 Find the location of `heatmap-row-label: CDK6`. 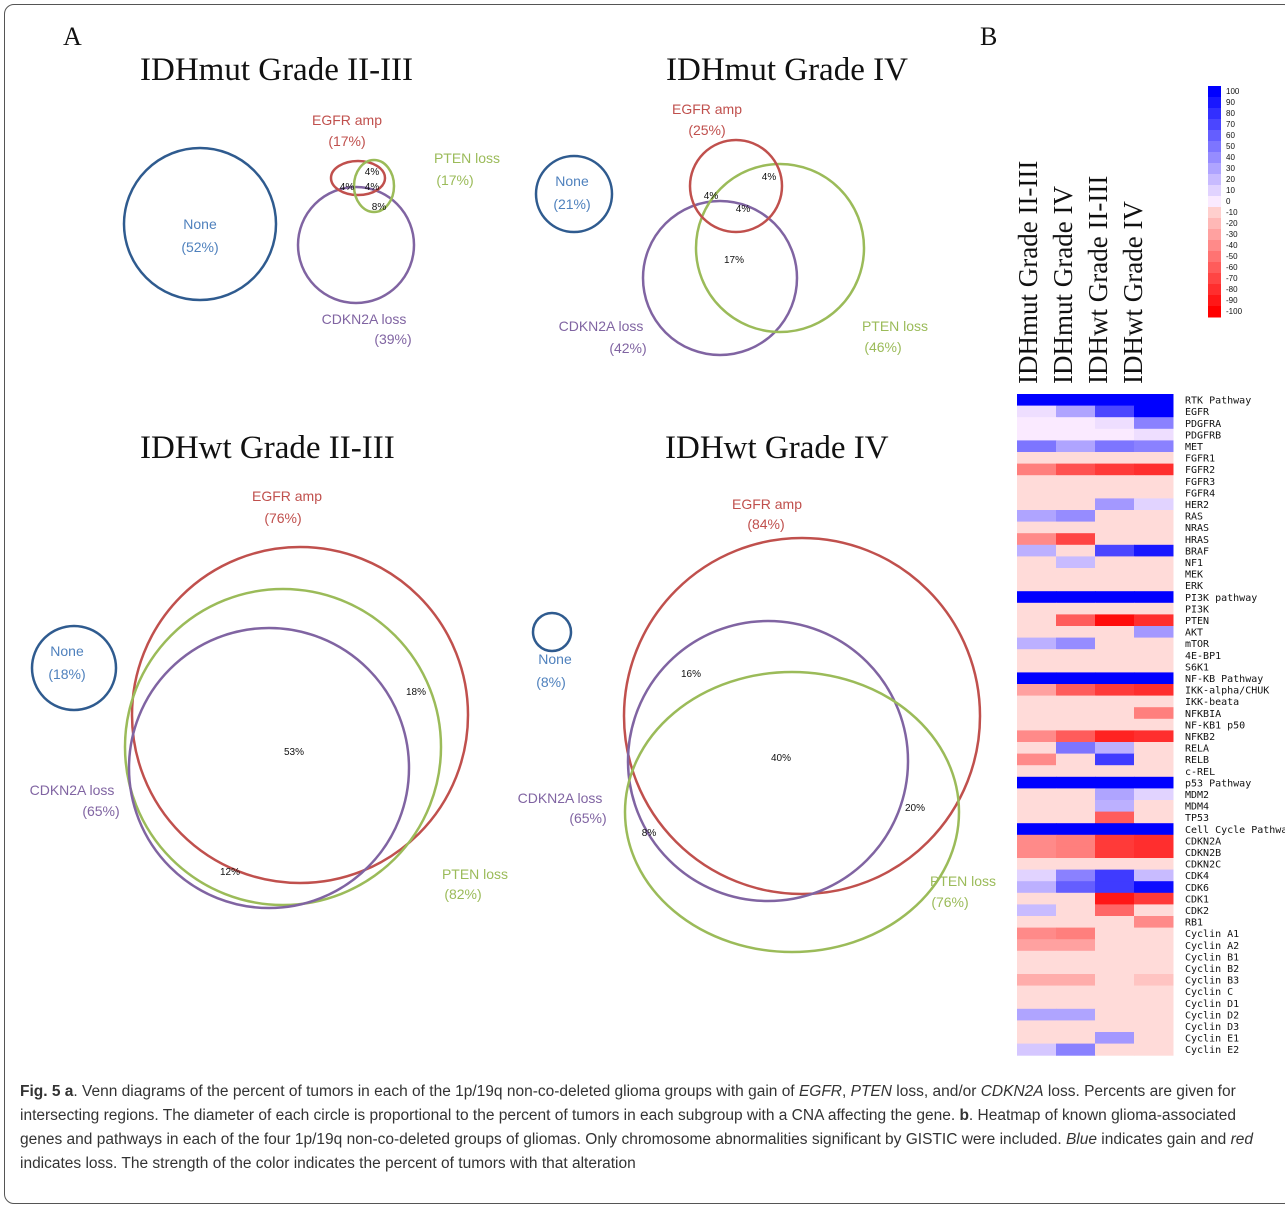

heatmap-row-label: CDK6 is located at coordinates (1197, 888).